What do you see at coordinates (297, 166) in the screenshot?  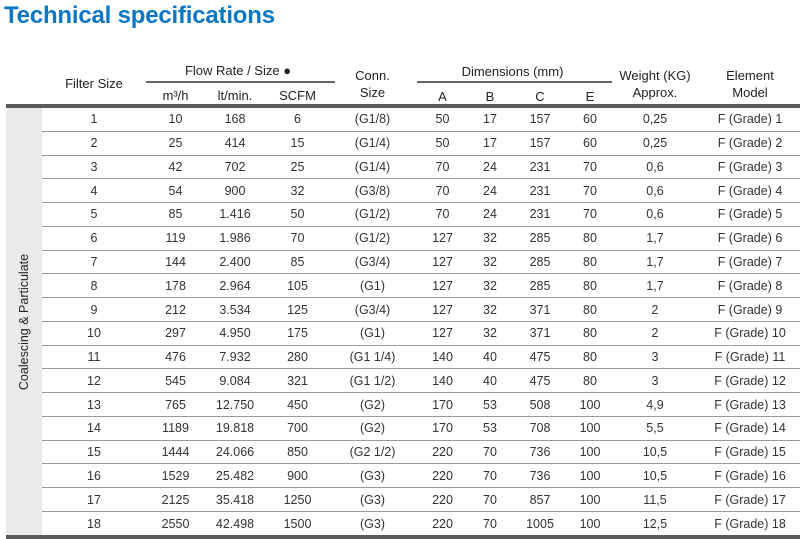 I see `cell-flow-scfm: 25` at bounding box center [297, 166].